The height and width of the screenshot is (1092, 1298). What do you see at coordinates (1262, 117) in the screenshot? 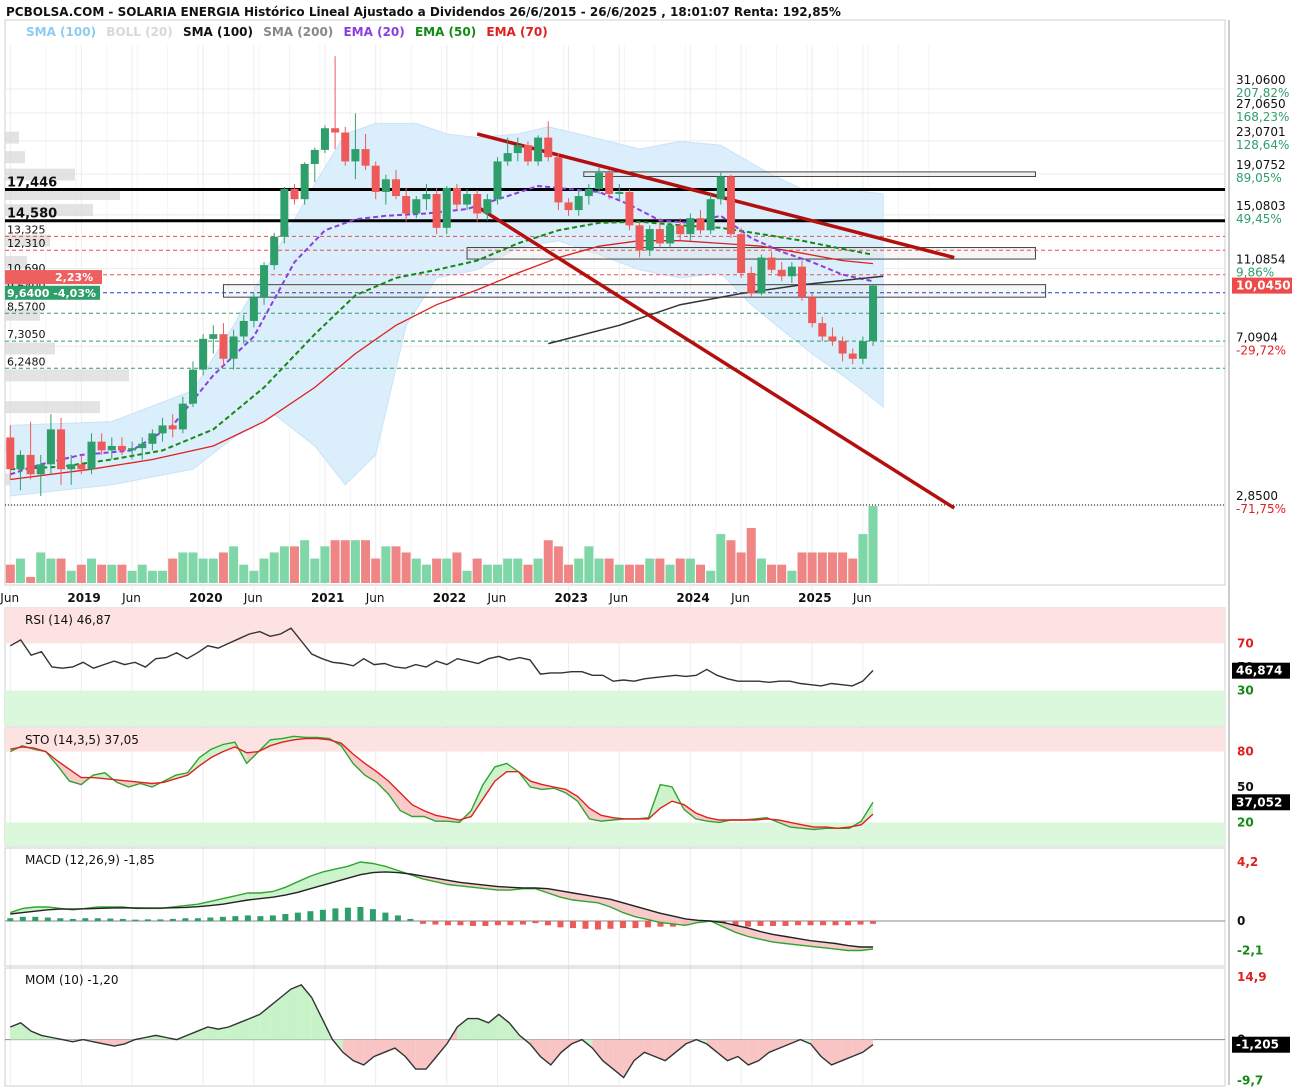
I see `axis-percent-label: 168,23%` at bounding box center [1262, 117].